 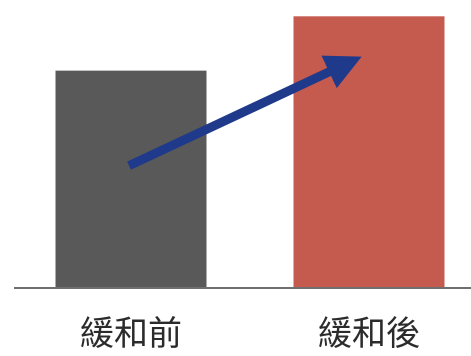 I want to click on labels-layer: 緩和前 緩和後, so click(x=250, y=334).